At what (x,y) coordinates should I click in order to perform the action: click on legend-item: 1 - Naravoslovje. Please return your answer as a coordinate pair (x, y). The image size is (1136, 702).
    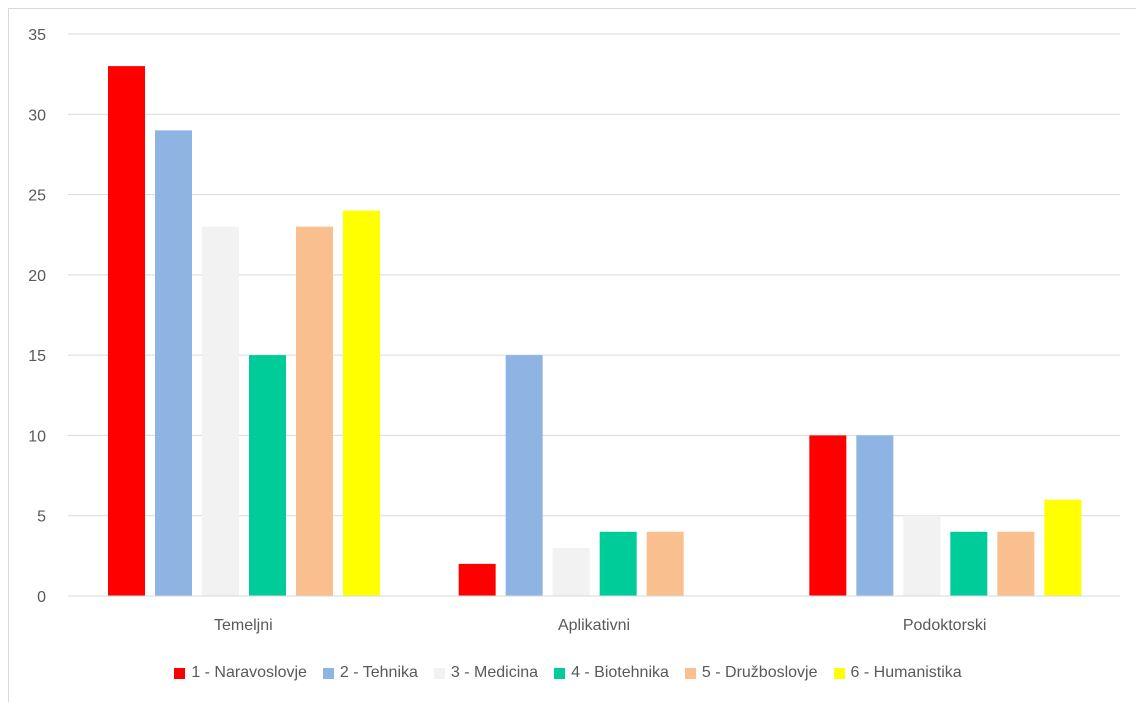
    Looking at the image, I should click on (240, 673).